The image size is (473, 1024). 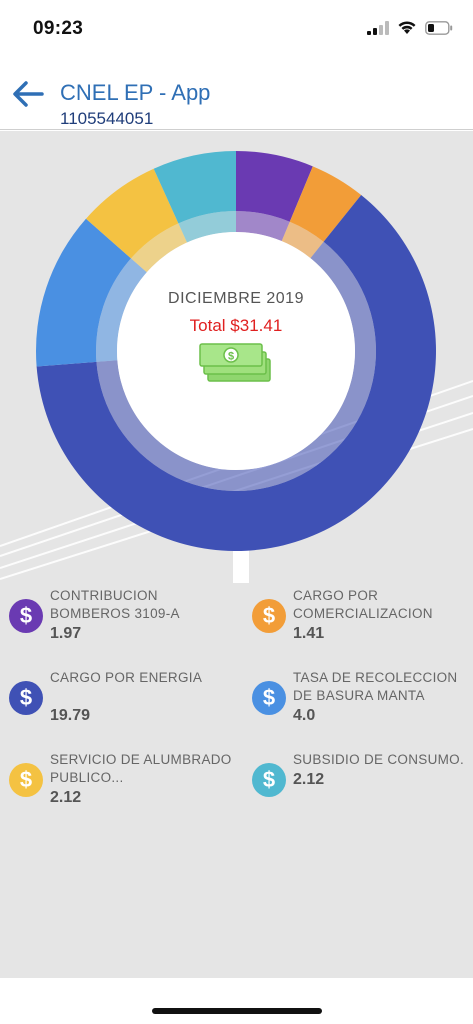 What do you see at coordinates (236, 1001) in the screenshot?
I see `bottom-bar` at bounding box center [236, 1001].